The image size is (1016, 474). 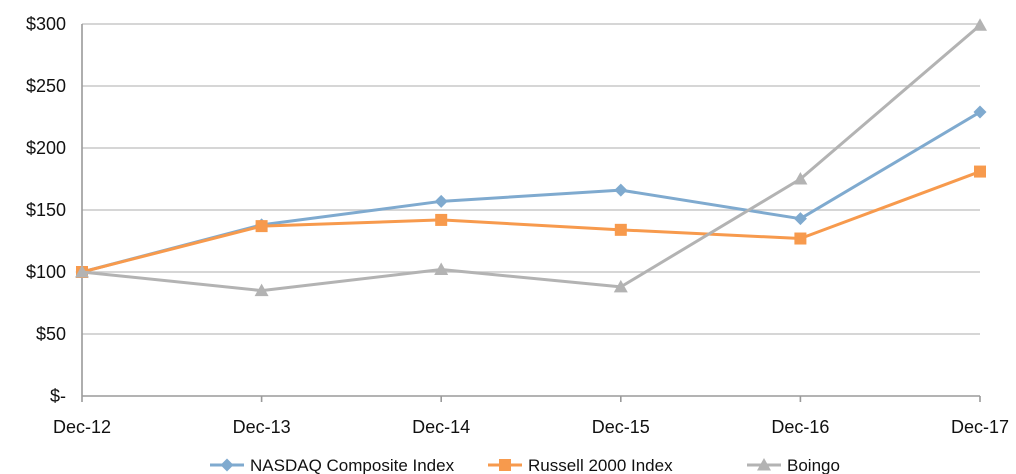 What do you see at coordinates (980, 427) in the screenshot?
I see `x-tick-label: Dec-17` at bounding box center [980, 427].